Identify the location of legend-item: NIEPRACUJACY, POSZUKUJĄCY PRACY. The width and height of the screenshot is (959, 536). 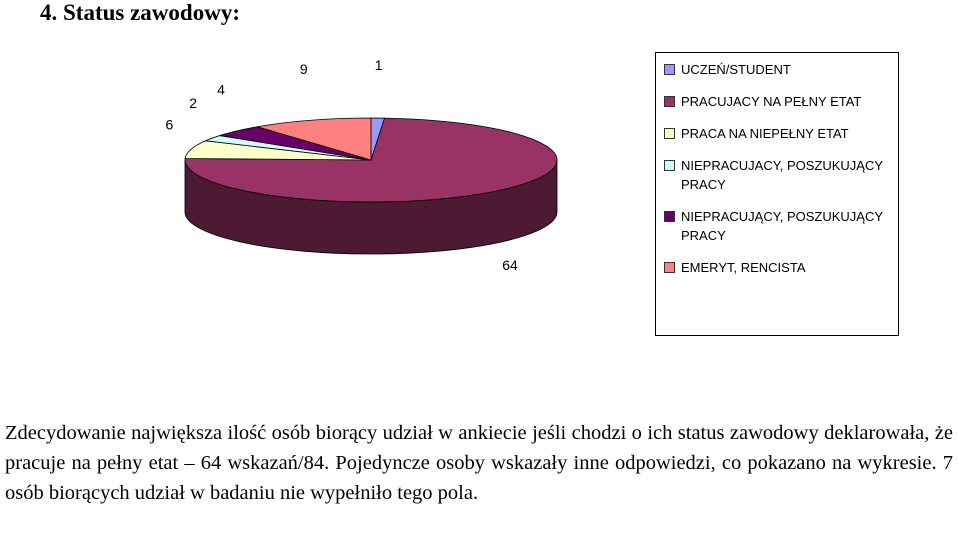
(781, 175).